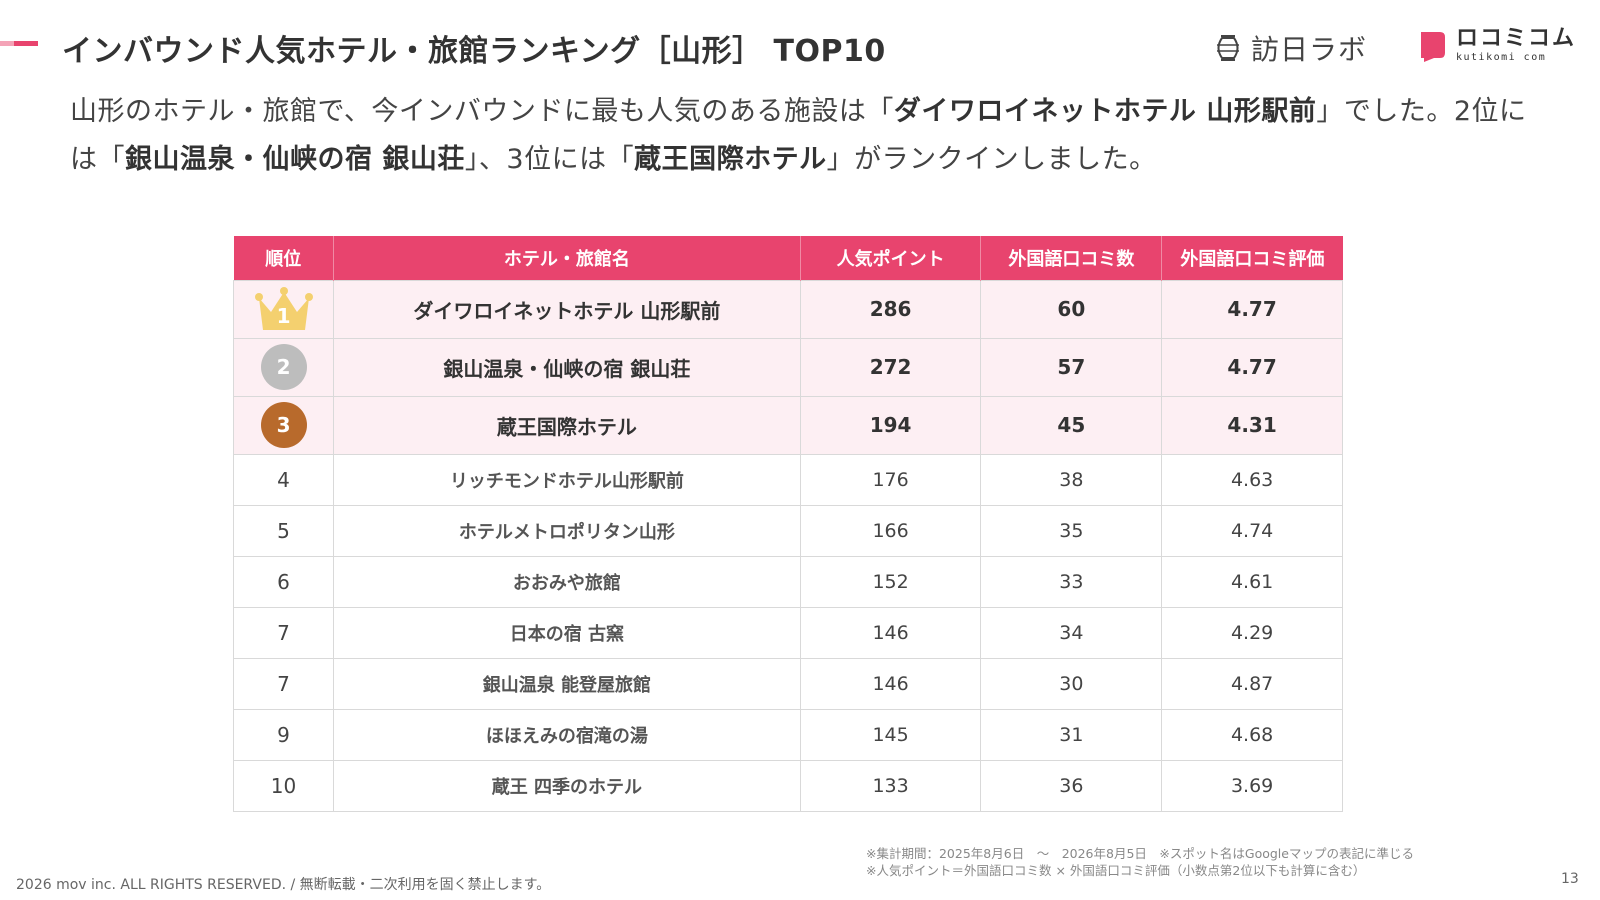  What do you see at coordinates (1071, 309) in the screenshot?
I see `review-count-cell: 60` at bounding box center [1071, 309].